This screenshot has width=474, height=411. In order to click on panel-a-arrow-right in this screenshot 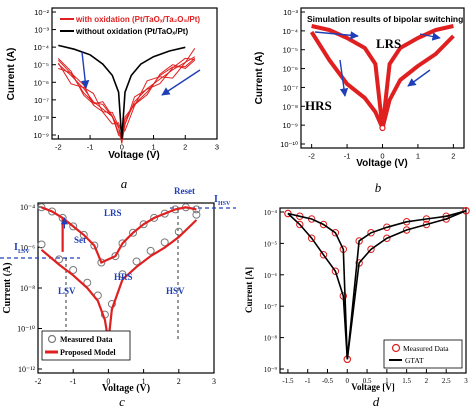, I will do `click(181, 82)`.